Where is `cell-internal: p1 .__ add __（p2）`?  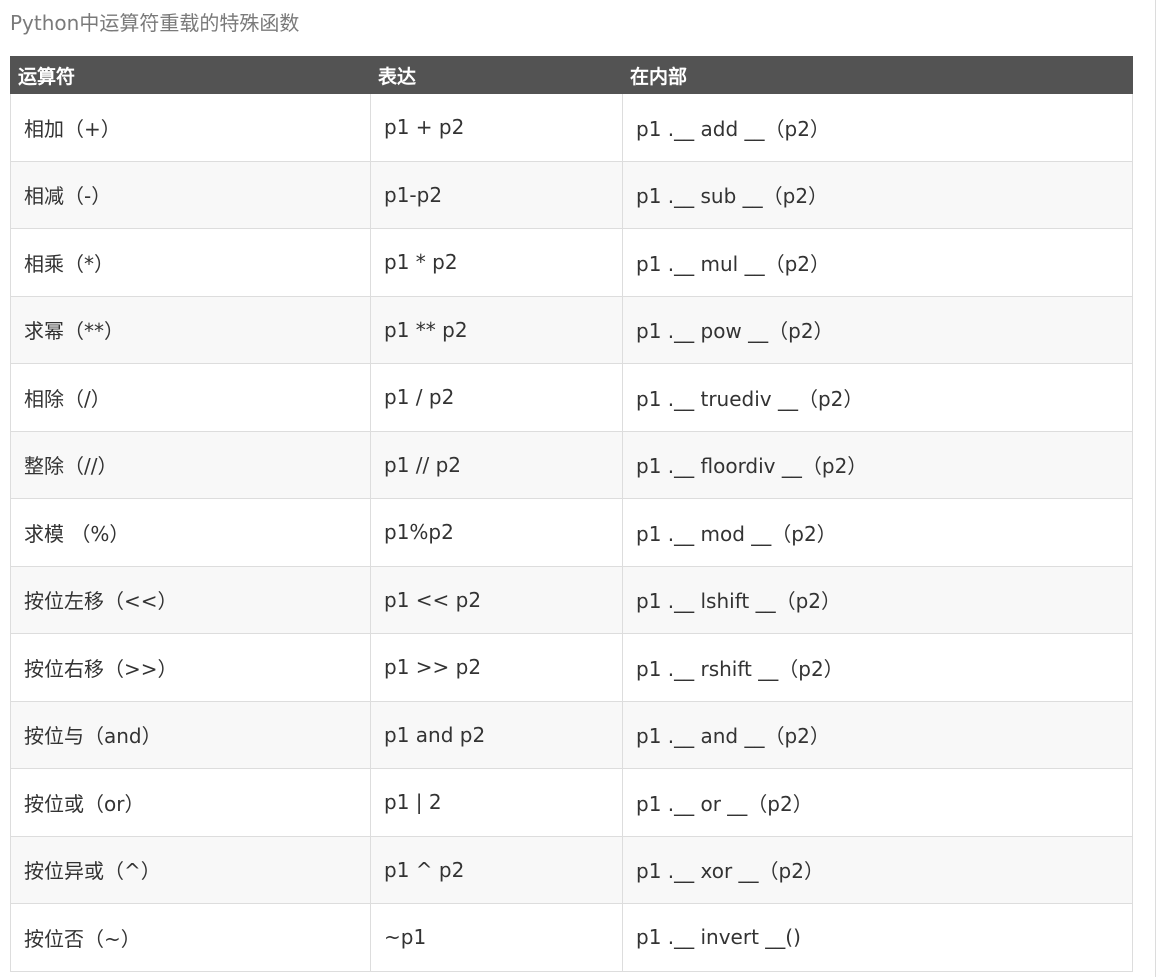
cell-internal: p1 .__ add __（p2） is located at coordinates (877, 127).